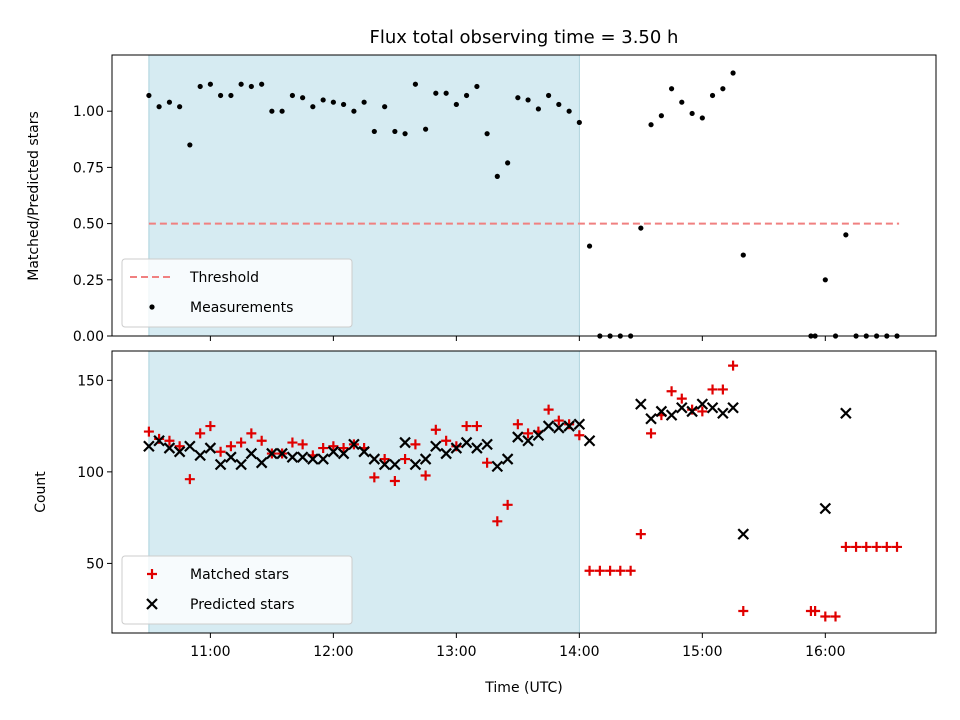  Describe the element at coordinates (90, 381) in the screenshot. I see `y-tick-label: 150` at that location.